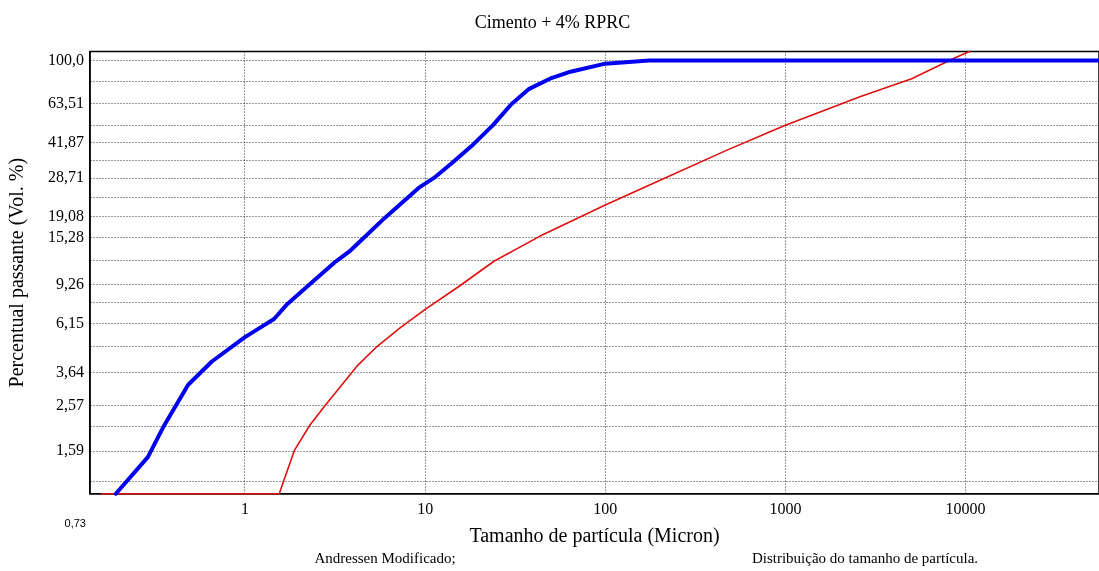  What do you see at coordinates (552, 21) in the screenshot?
I see `chart-title: Cimento + 4% RPRC` at bounding box center [552, 21].